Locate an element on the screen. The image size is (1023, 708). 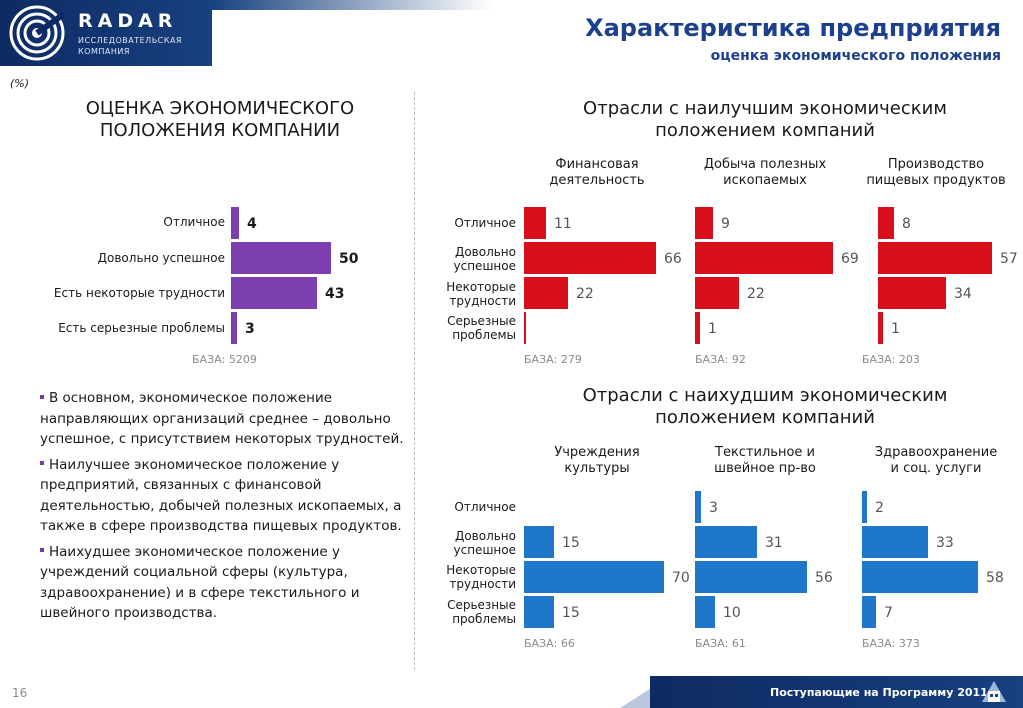
finance-value-1: 66 is located at coordinates (673, 259).